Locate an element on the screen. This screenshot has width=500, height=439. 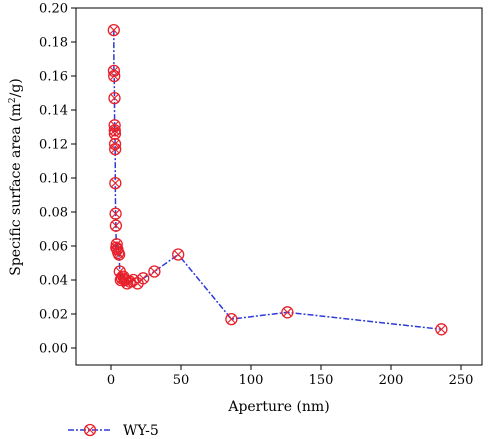
x-tick-label: 150 is located at coordinates (321, 380).